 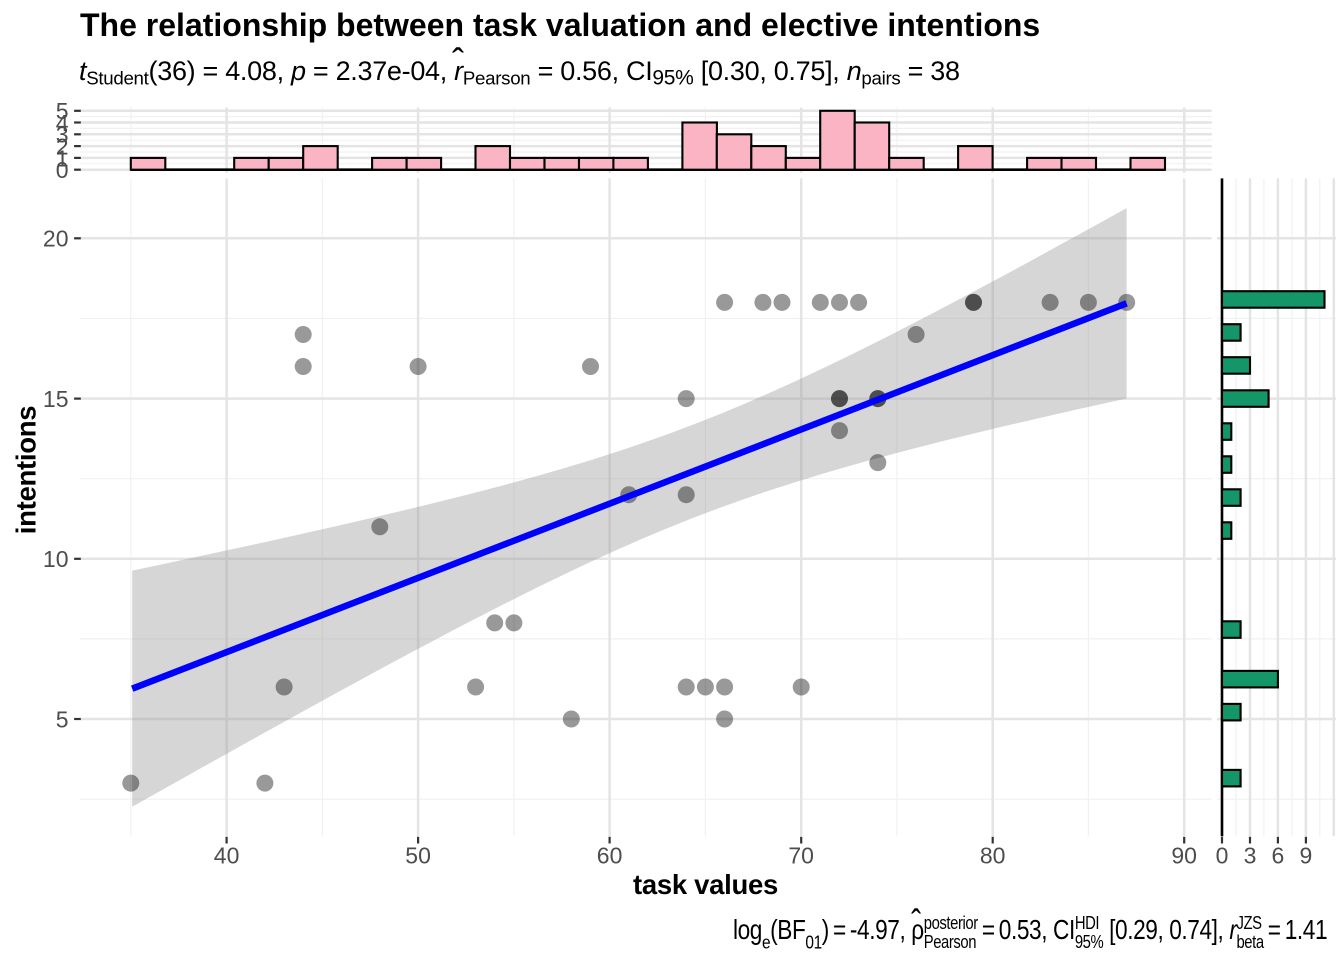 I want to click on svg-text: 70, so click(x=801, y=856).